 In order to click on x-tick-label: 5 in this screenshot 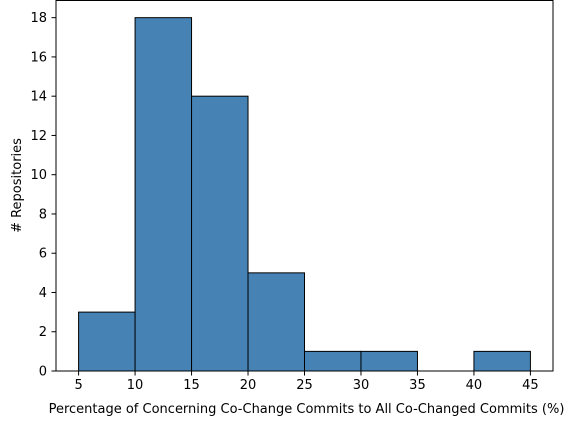, I will do `click(78, 385)`.